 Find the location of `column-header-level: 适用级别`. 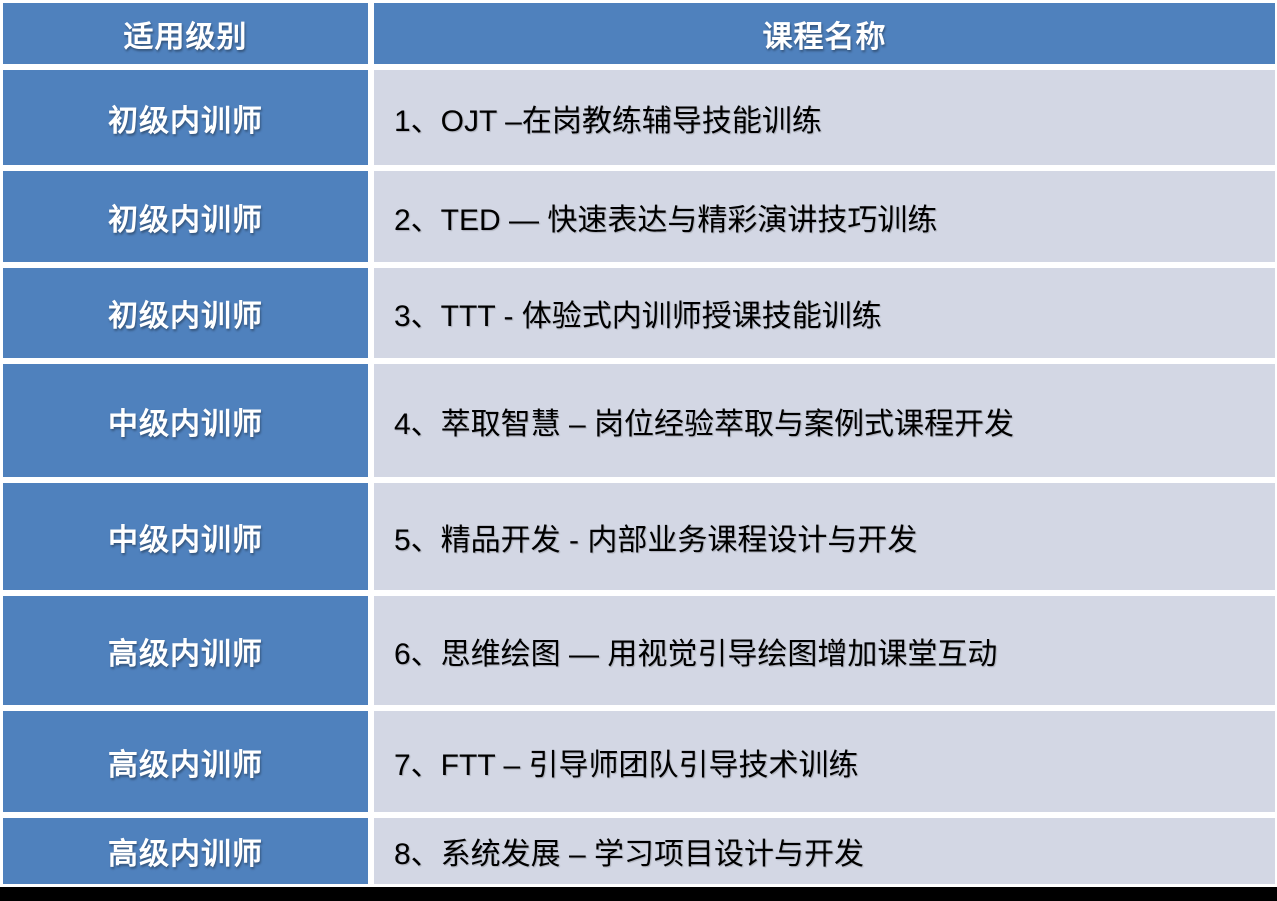

column-header-level: 适用级别 is located at coordinates (185, 33).